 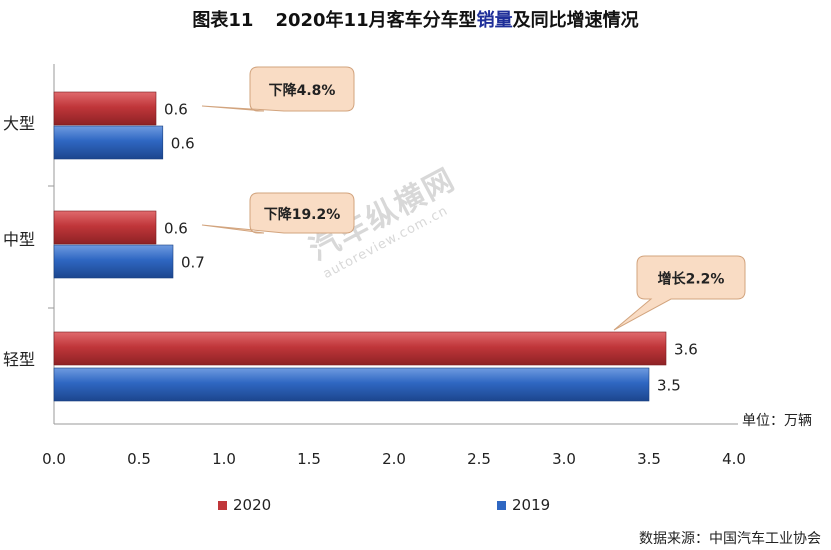 What do you see at coordinates (394, 459) in the screenshot?
I see `x-tick-label: 2.0` at bounding box center [394, 459].